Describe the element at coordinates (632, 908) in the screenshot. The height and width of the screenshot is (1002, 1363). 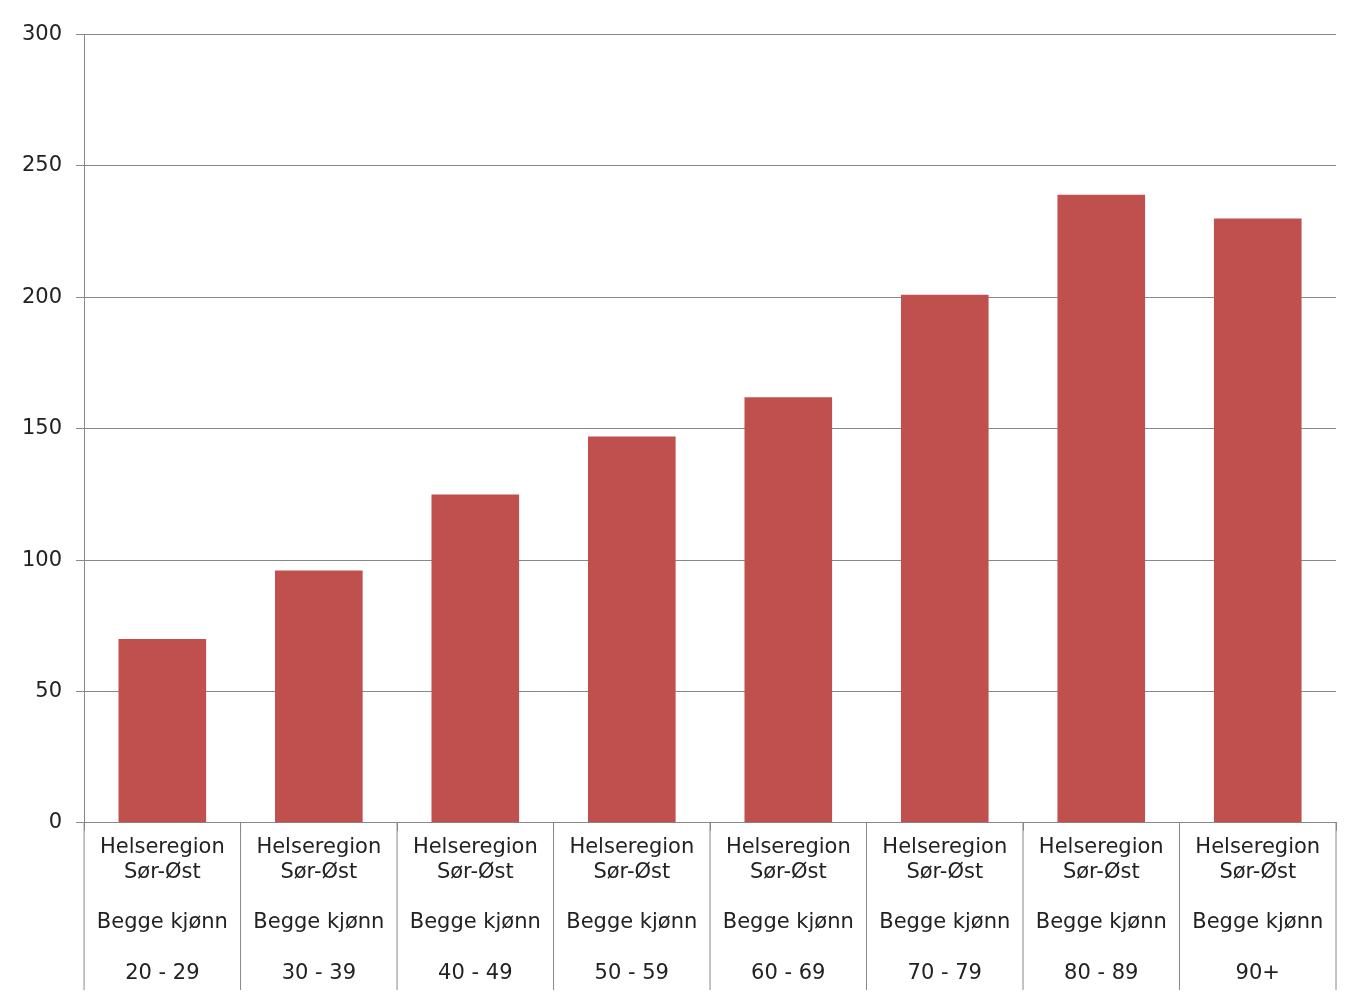
I see `category-label: Helseregion Sør-Øst Begge kjønn 50 - 59` at that location.